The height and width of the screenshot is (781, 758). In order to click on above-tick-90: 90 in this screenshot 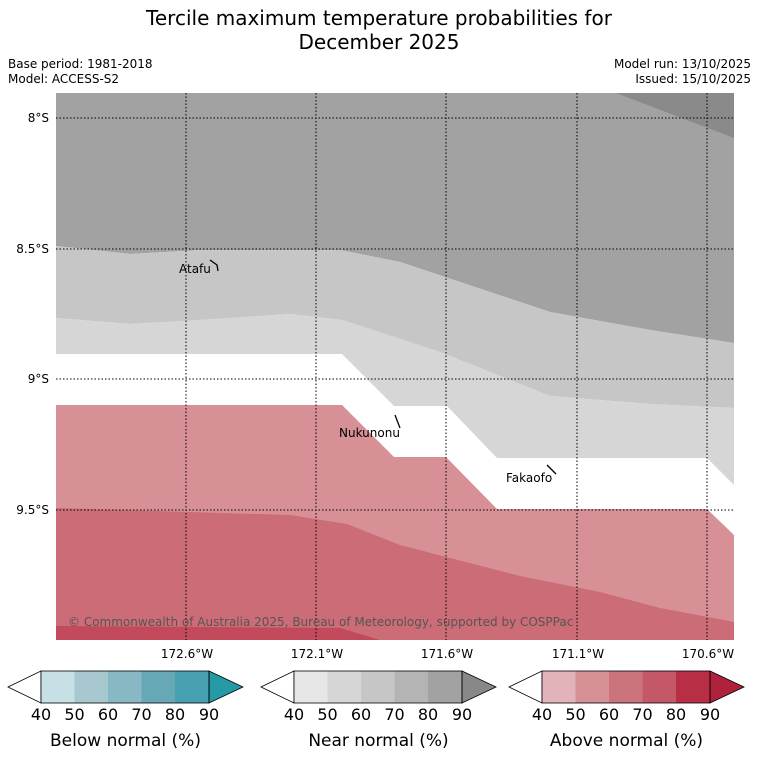, I will do `click(710, 714)`.